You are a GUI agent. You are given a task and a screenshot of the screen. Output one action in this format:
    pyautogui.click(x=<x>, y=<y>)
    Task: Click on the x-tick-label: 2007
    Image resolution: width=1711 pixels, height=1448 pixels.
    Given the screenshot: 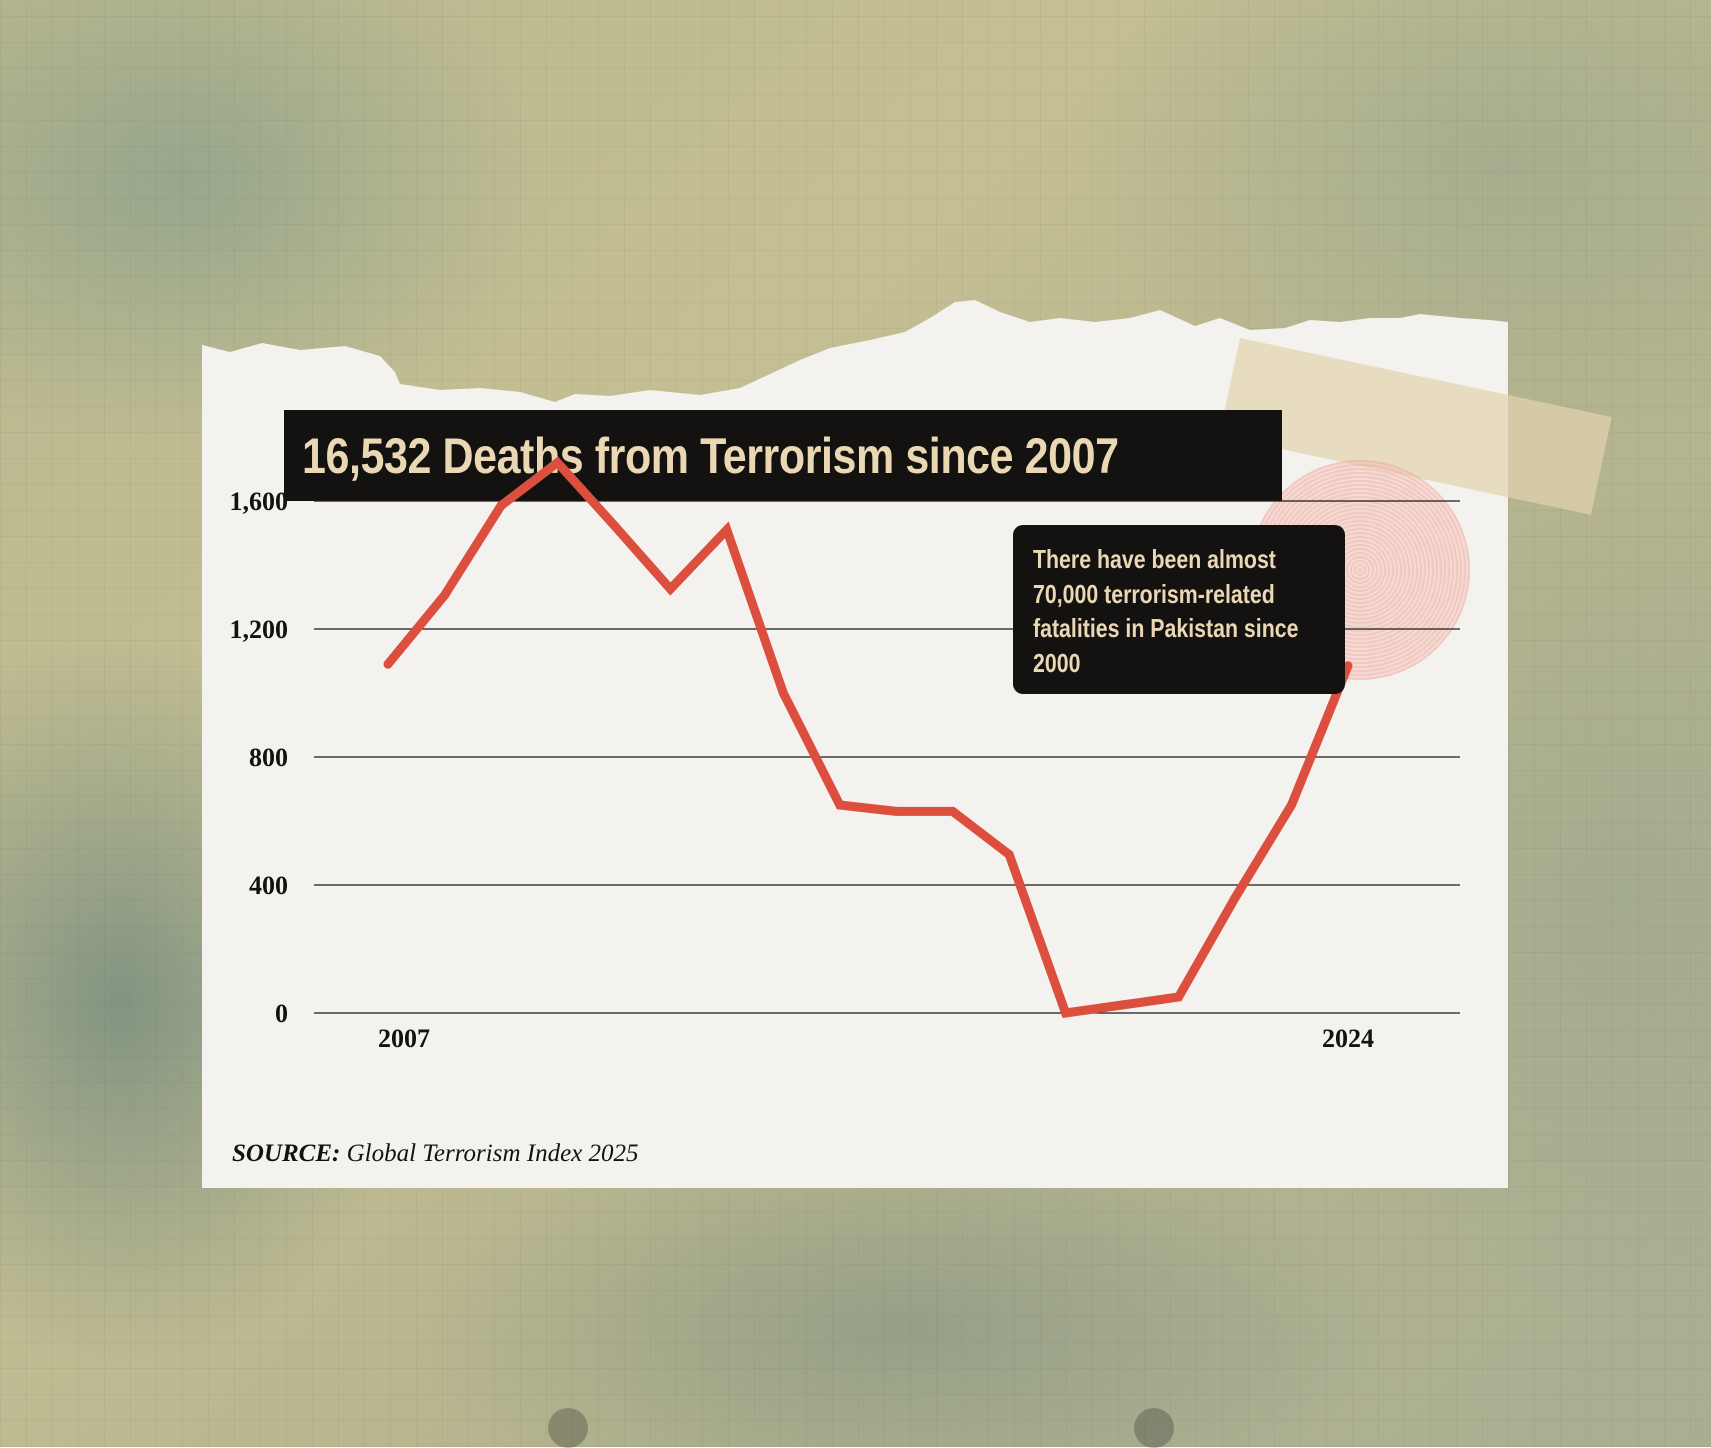 What is the action you would take?
    pyautogui.click(x=404, y=1038)
    